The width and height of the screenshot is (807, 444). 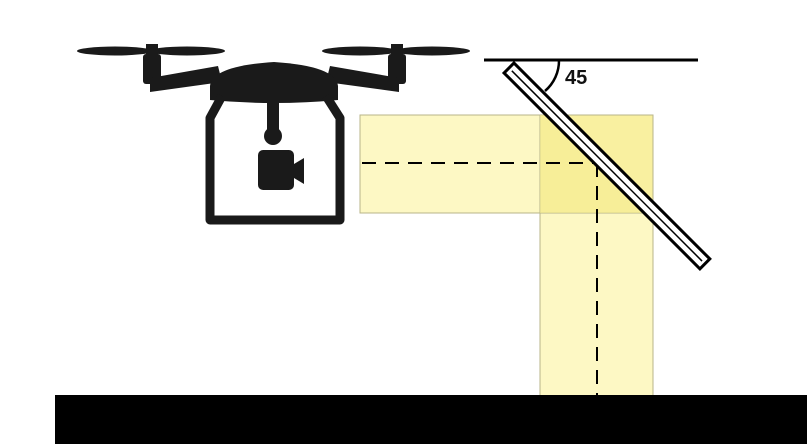 What do you see at coordinates (552, 75) in the screenshot?
I see `angle-arc` at bounding box center [552, 75].